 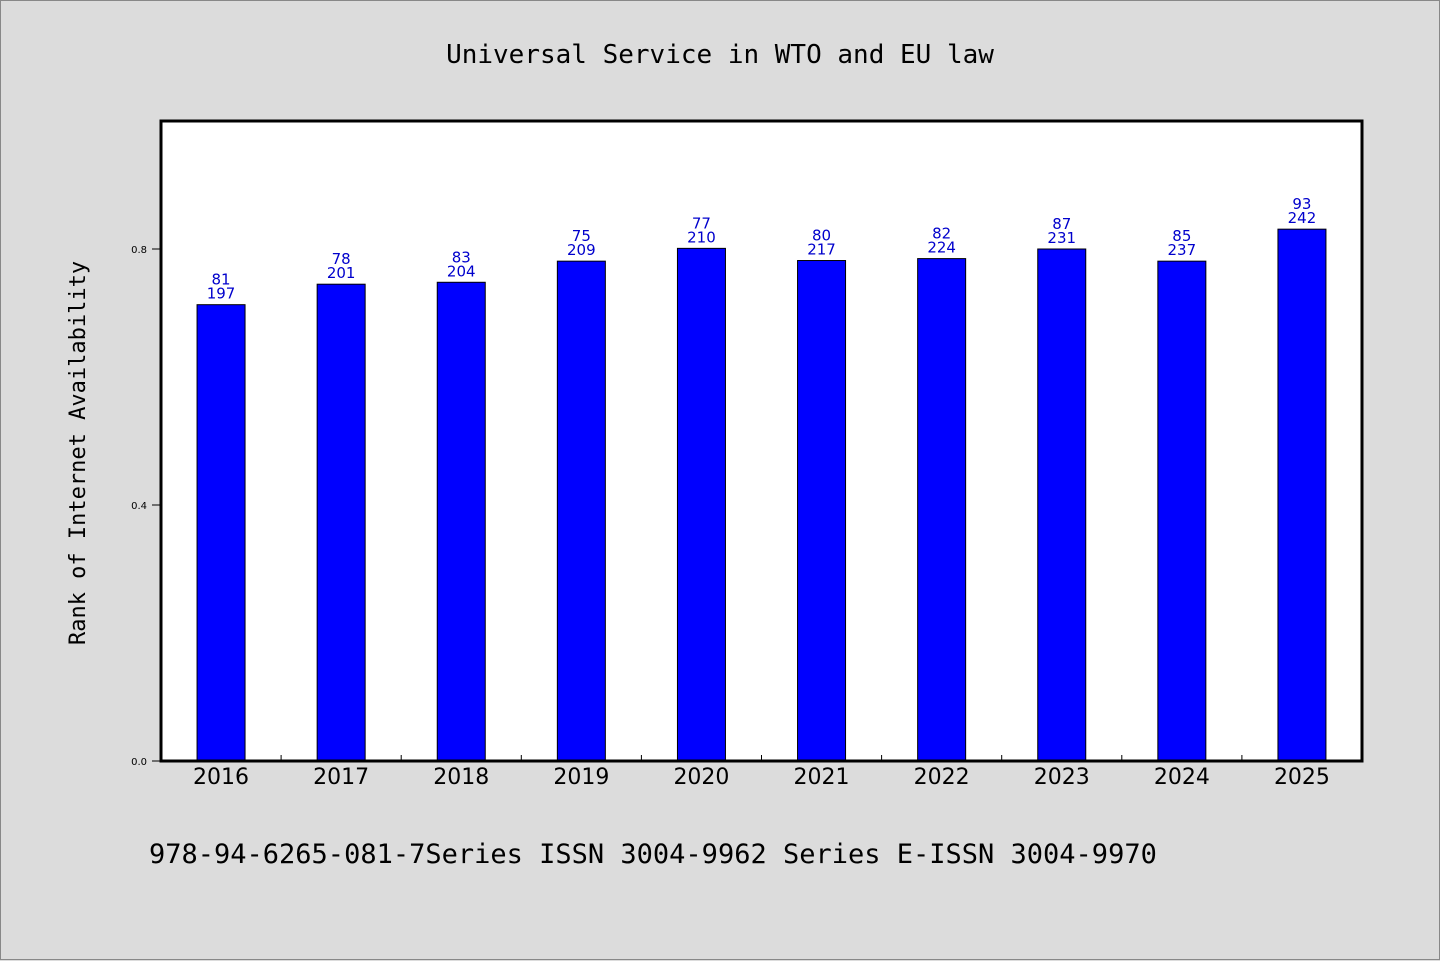 What do you see at coordinates (822, 777) in the screenshot?
I see `x-tick-label: 2021` at bounding box center [822, 777].